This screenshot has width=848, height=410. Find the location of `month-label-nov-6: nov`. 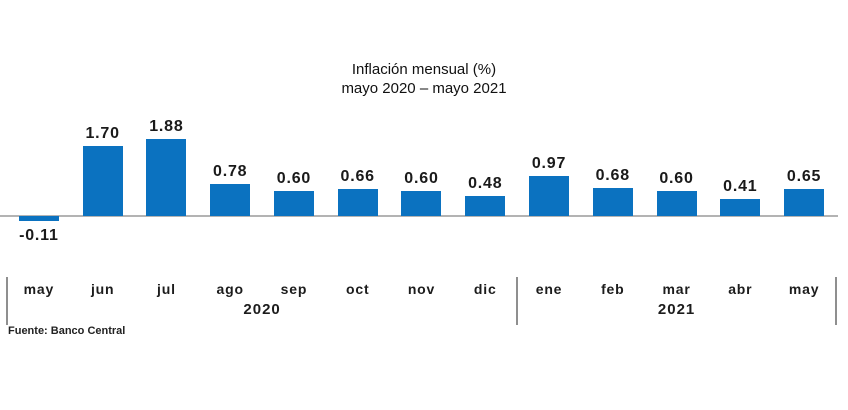

month-label-nov-6: nov is located at coordinates (421, 289).